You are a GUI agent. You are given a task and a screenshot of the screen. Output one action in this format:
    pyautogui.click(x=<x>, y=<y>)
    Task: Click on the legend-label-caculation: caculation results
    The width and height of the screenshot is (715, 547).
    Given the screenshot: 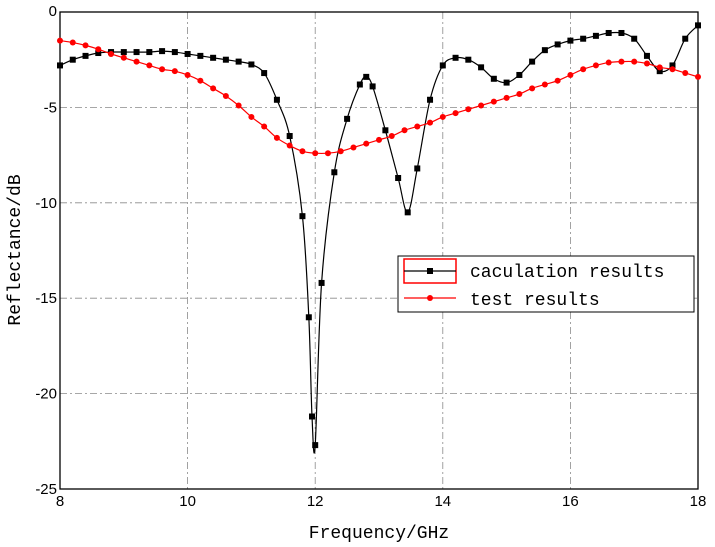 What is the action you would take?
    pyautogui.click(x=567, y=273)
    